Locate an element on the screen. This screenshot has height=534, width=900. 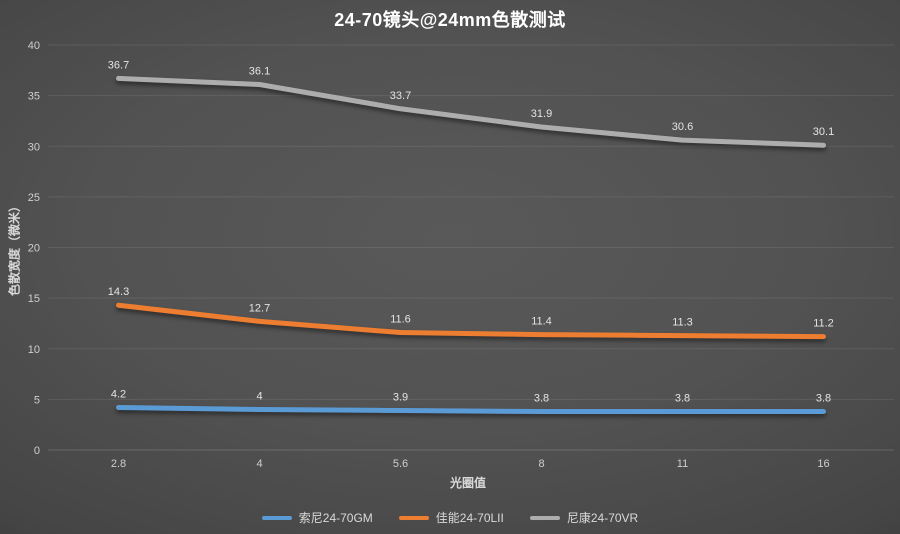
data-label: 30.6 is located at coordinates (682, 127).